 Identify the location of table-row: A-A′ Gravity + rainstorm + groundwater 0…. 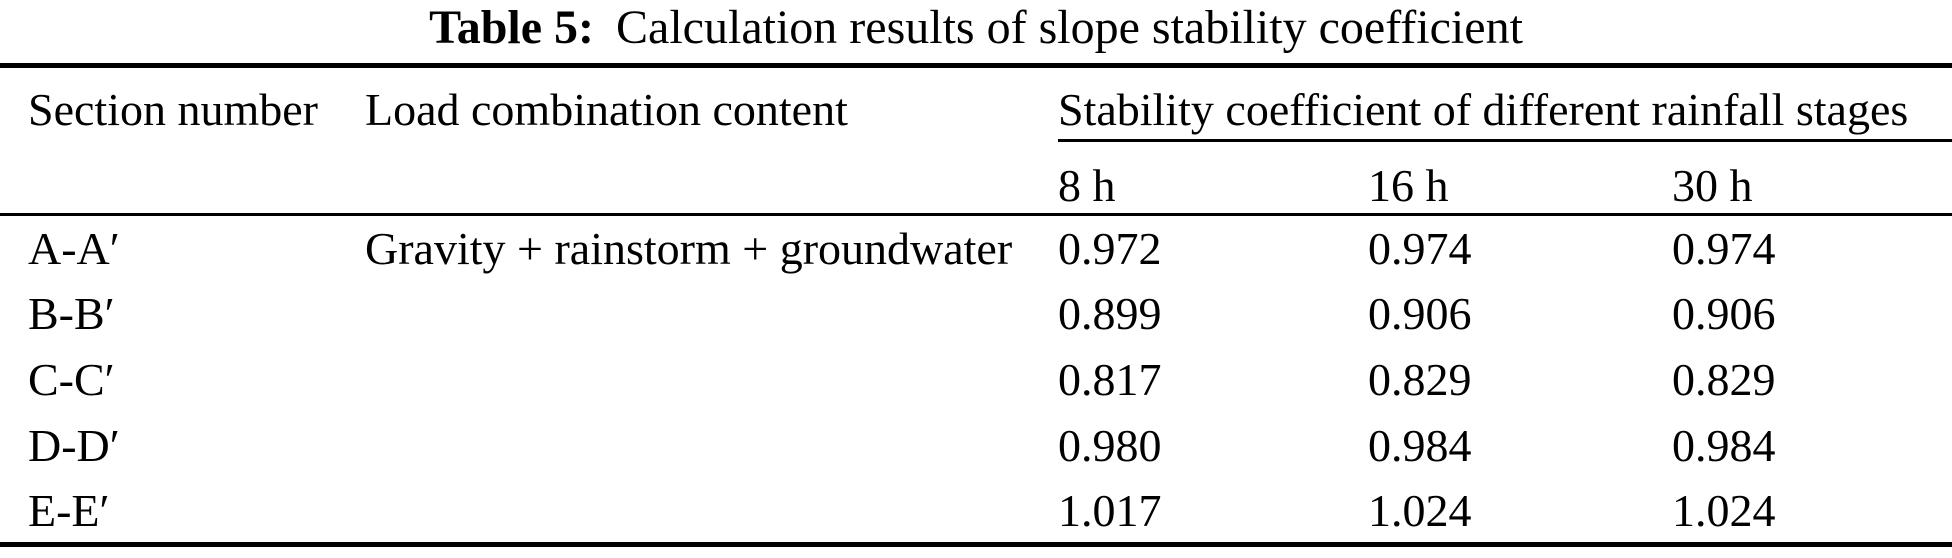
(976, 248).